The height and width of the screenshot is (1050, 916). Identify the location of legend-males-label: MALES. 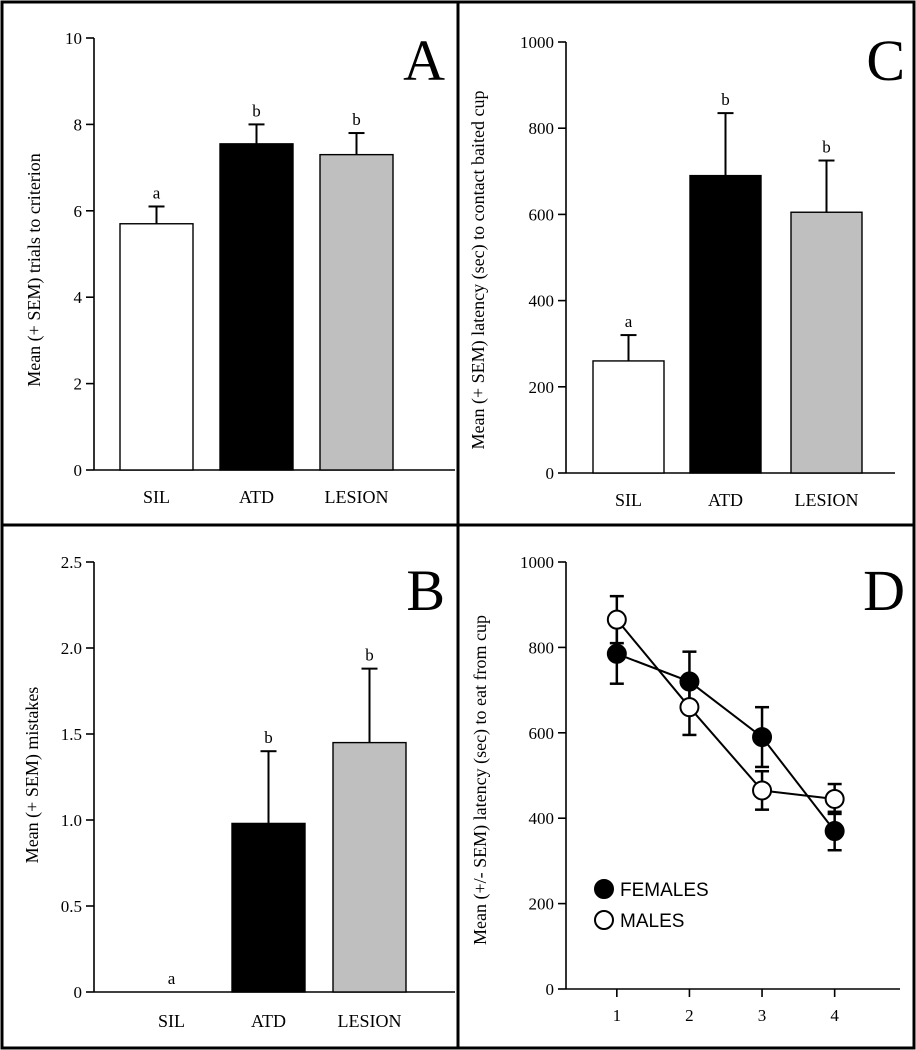
(652, 921).